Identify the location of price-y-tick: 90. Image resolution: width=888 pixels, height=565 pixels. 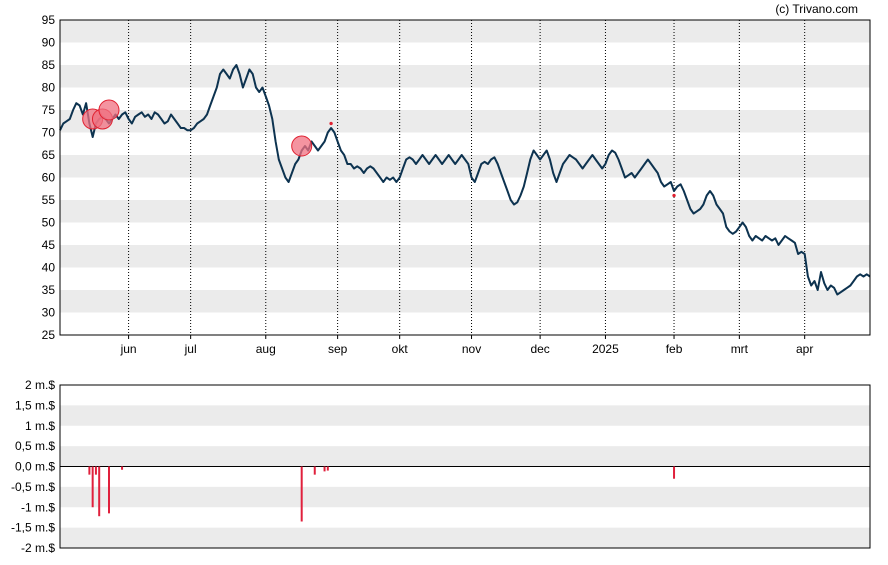
(49, 43).